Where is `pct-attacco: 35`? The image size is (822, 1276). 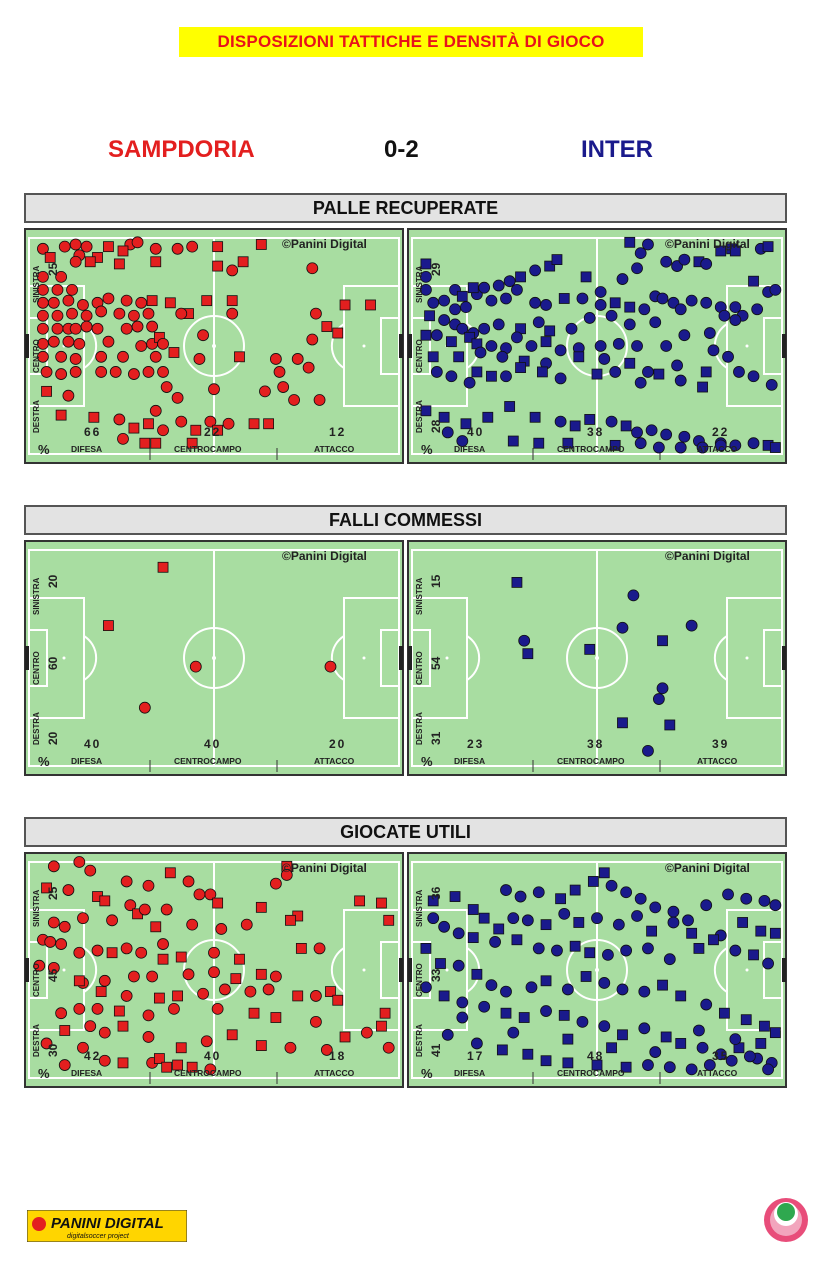 pct-attacco: 35 is located at coordinates (720, 1056).